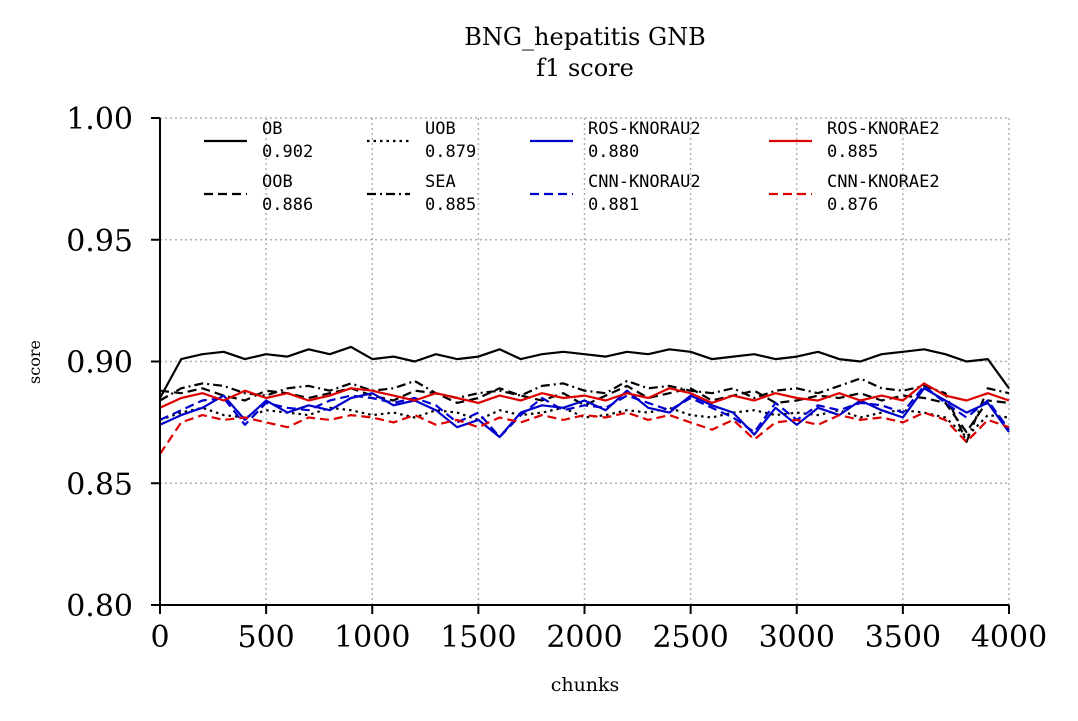 This screenshot has width=1078, height=721. I want to click on legend-entry-uob: UOB 0.879, so click(421, 140).